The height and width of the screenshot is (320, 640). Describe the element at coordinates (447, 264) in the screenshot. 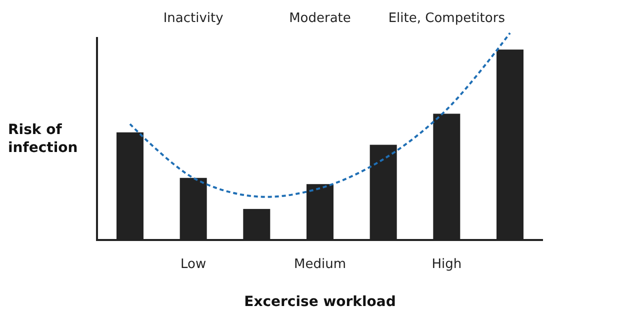

I see `x-tick-label: High` at that location.